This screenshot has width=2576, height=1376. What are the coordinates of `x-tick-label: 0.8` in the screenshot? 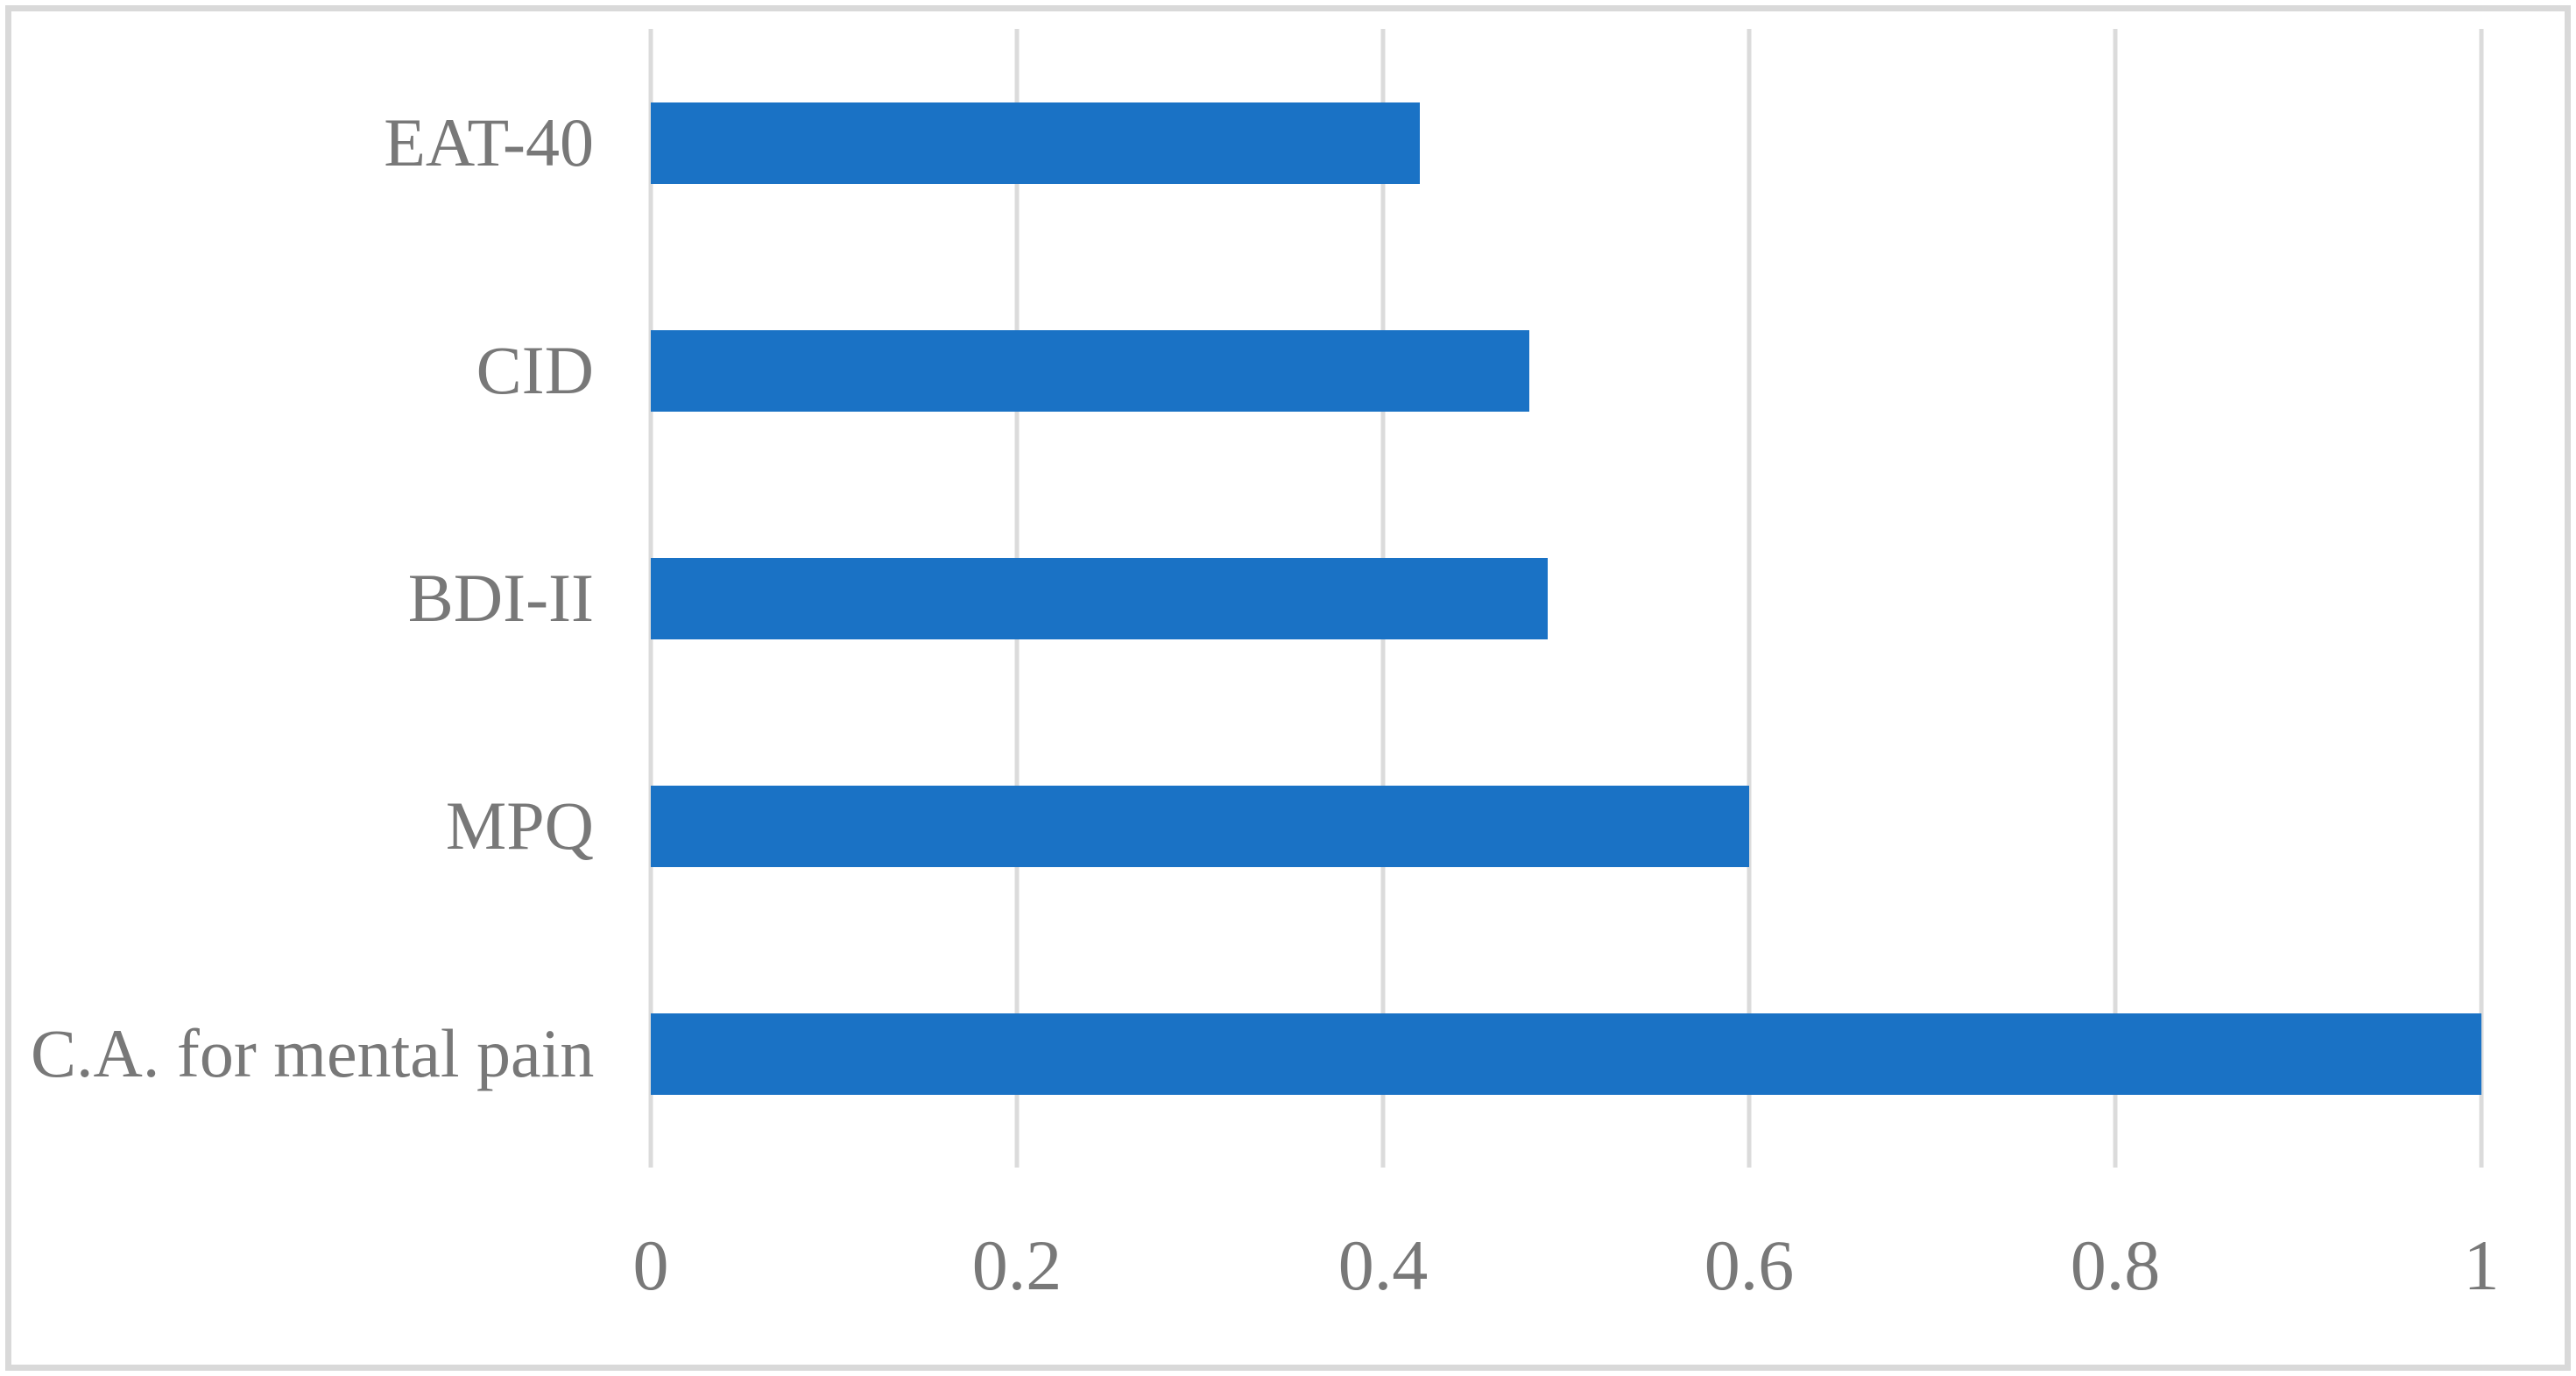 It's located at (2115, 1265).